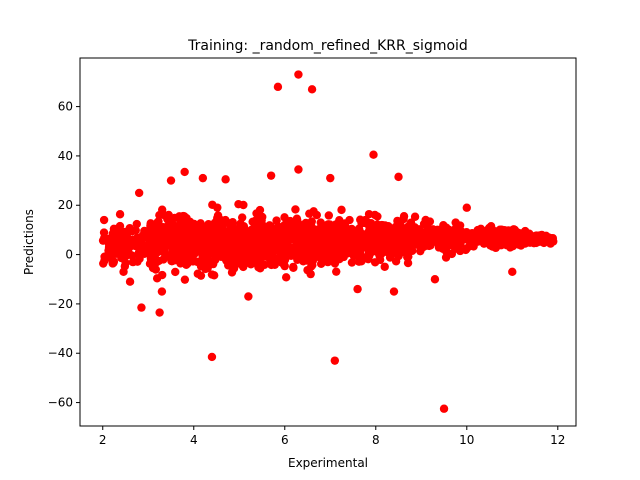 The image size is (640, 480). I want to click on y-tick-label: −40, so click(60, 353).